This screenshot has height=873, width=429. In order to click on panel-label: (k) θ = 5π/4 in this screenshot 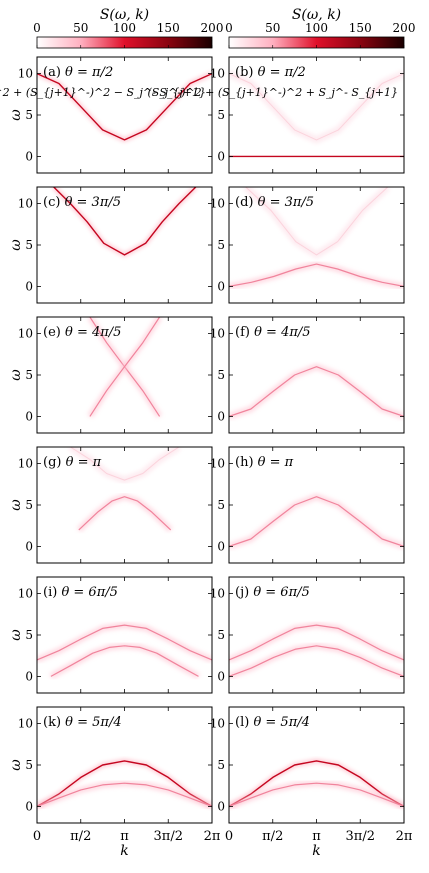, I will do `click(82, 722)`.